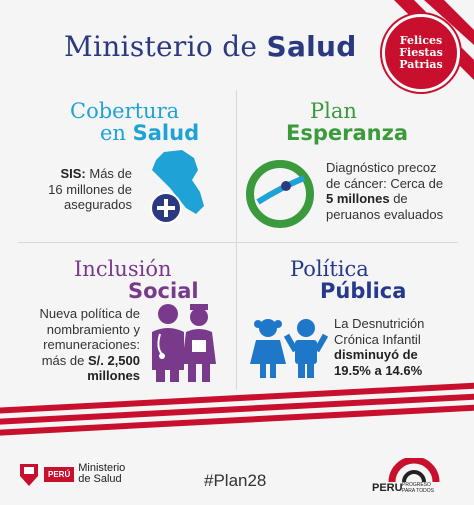  What do you see at coordinates (379, 323) in the screenshot?
I see `politica-text-line1: La Desnutrición` at bounding box center [379, 323].